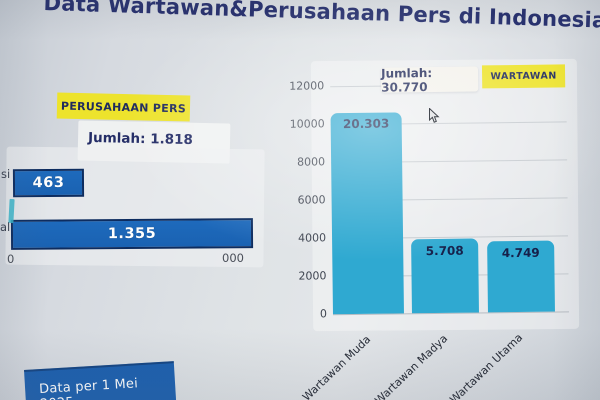 The image size is (600, 400). What do you see at coordinates (5, 227) in the screenshot?
I see `left-category-label-fragment-2: al` at bounding box center [5, 227].